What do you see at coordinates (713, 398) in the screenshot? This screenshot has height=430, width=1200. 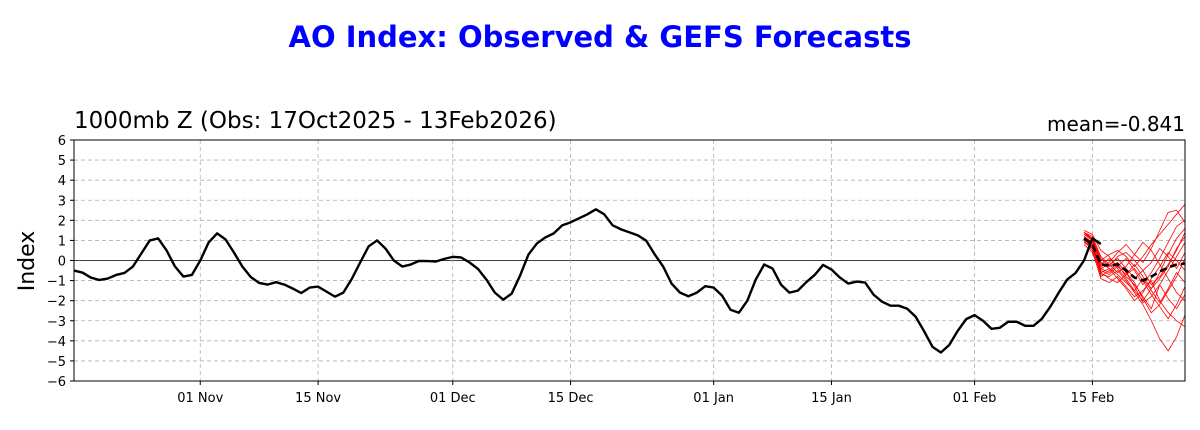 I see `x-tick-label: 01 Jan` at bounding box center [713, 398].